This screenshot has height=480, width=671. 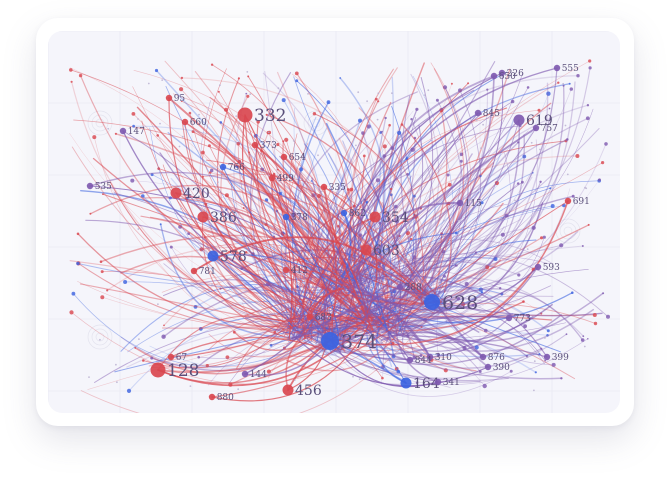 I want to click on node-845: 845, so click(x=487, y=114).